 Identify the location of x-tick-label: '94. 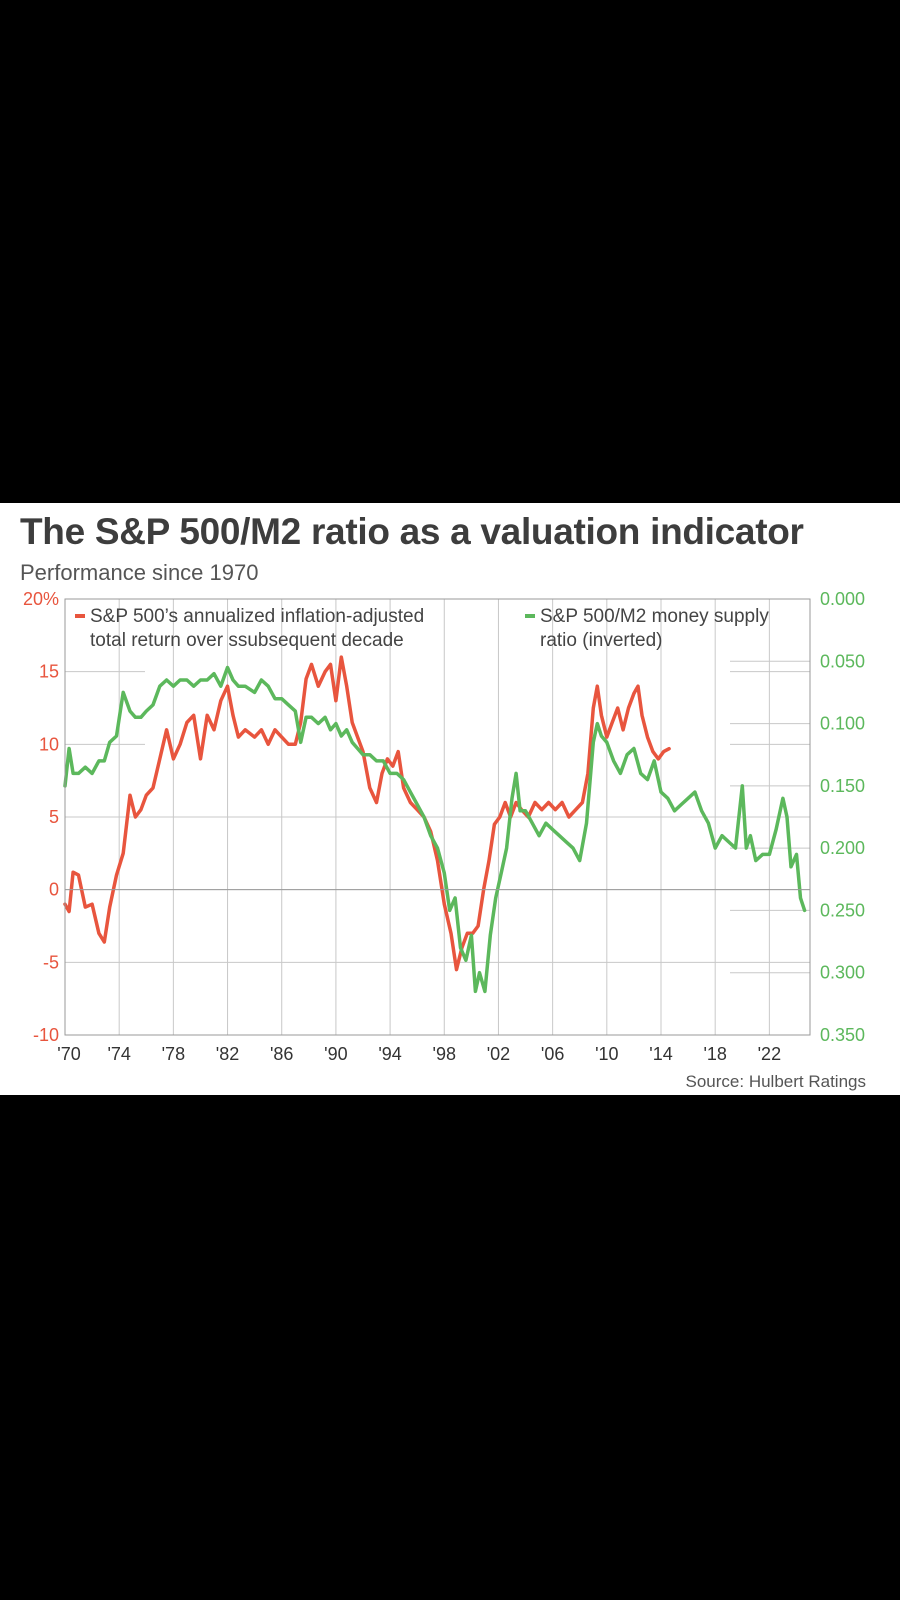
(389, 1054).